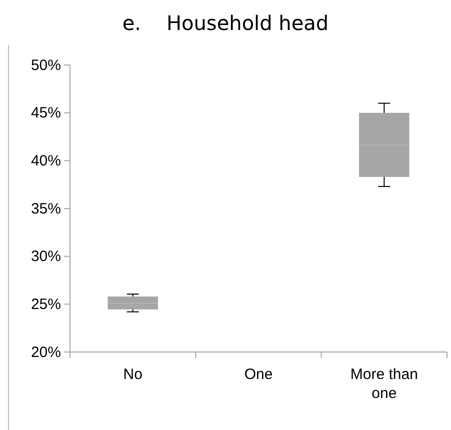  What do you see at coordinates (384, 384) in the screenshot?
I see `x-tick-label: More than one` at bounding box center [384, 384].